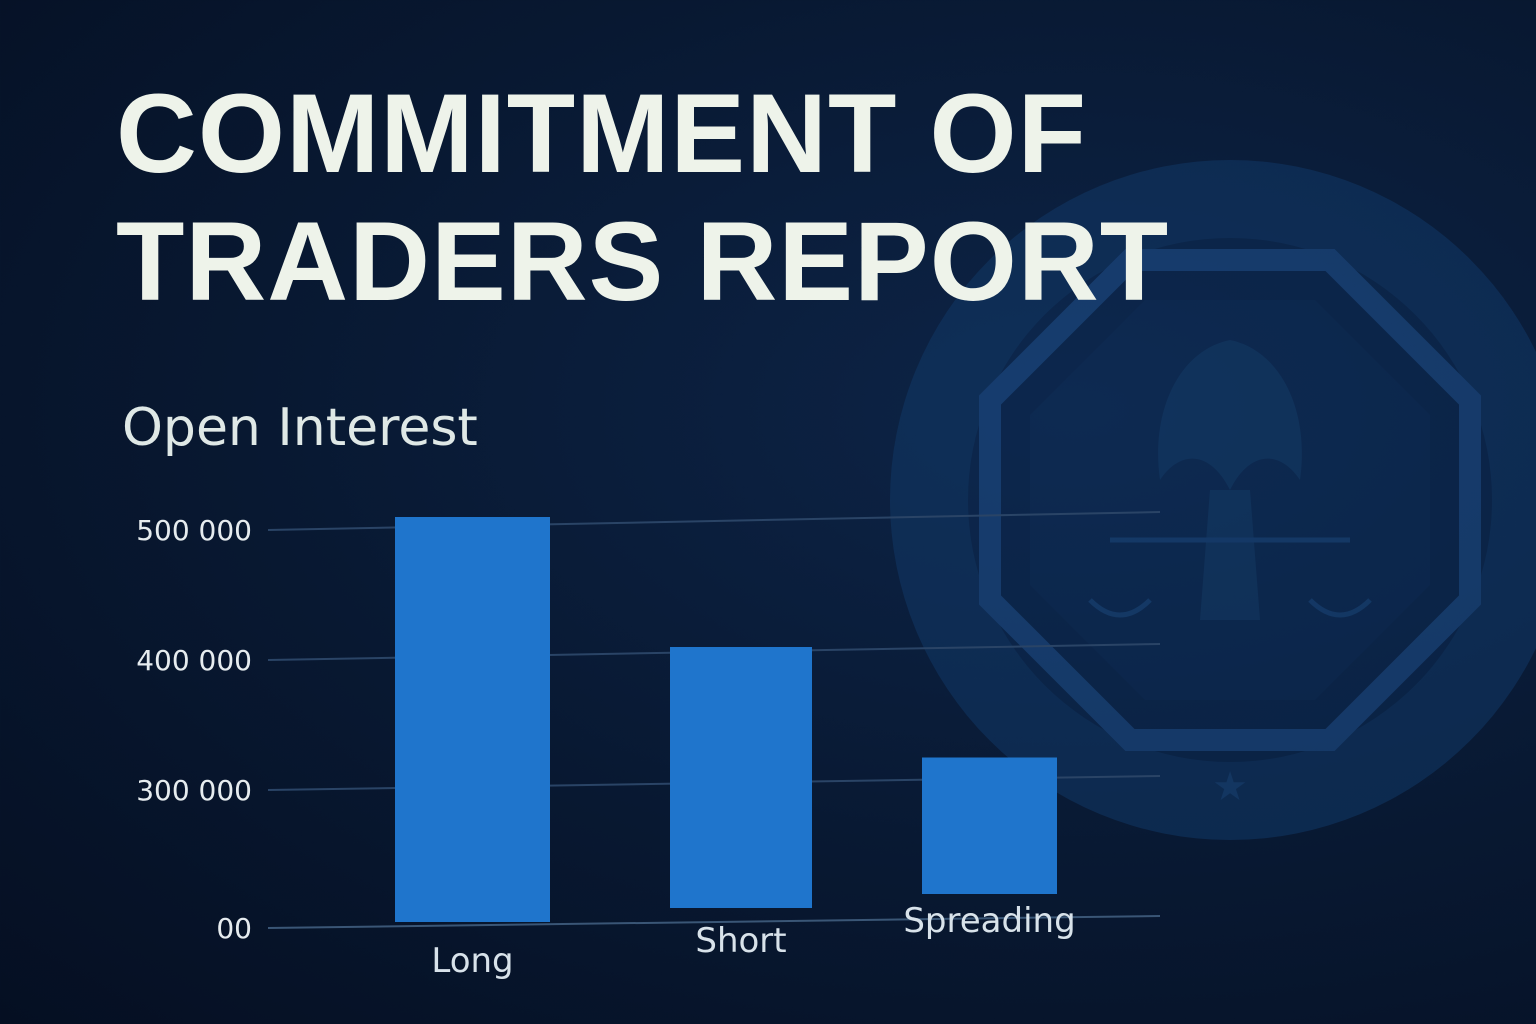  Describe the element at coordinates (472, 719) in the screenshot. I see `bar-long` at that location.